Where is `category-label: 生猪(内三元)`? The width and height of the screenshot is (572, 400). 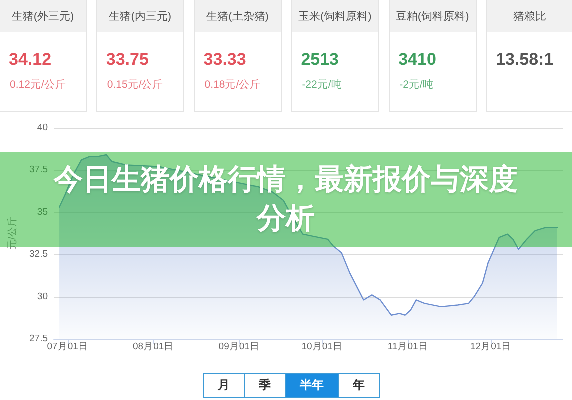
category-label: 生猪(内三元) is located at coordinates (140, 17).